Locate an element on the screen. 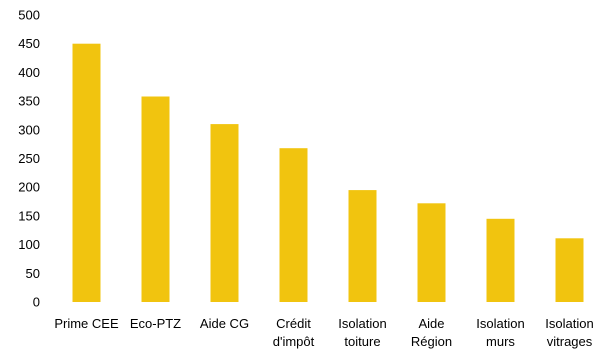  x-tick-label: Isolation vitrages is located at coordinates (569, 332).